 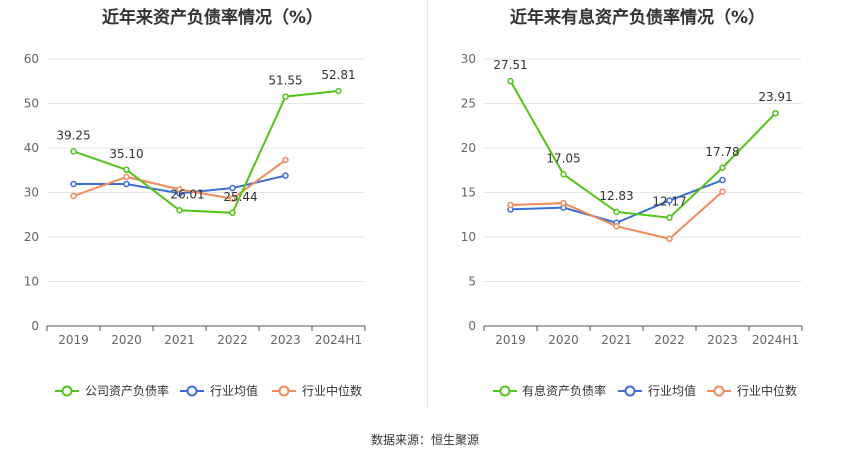 I want to click on data-source-label: 数据来源：恒生聚源, so click(x=424, y=440).